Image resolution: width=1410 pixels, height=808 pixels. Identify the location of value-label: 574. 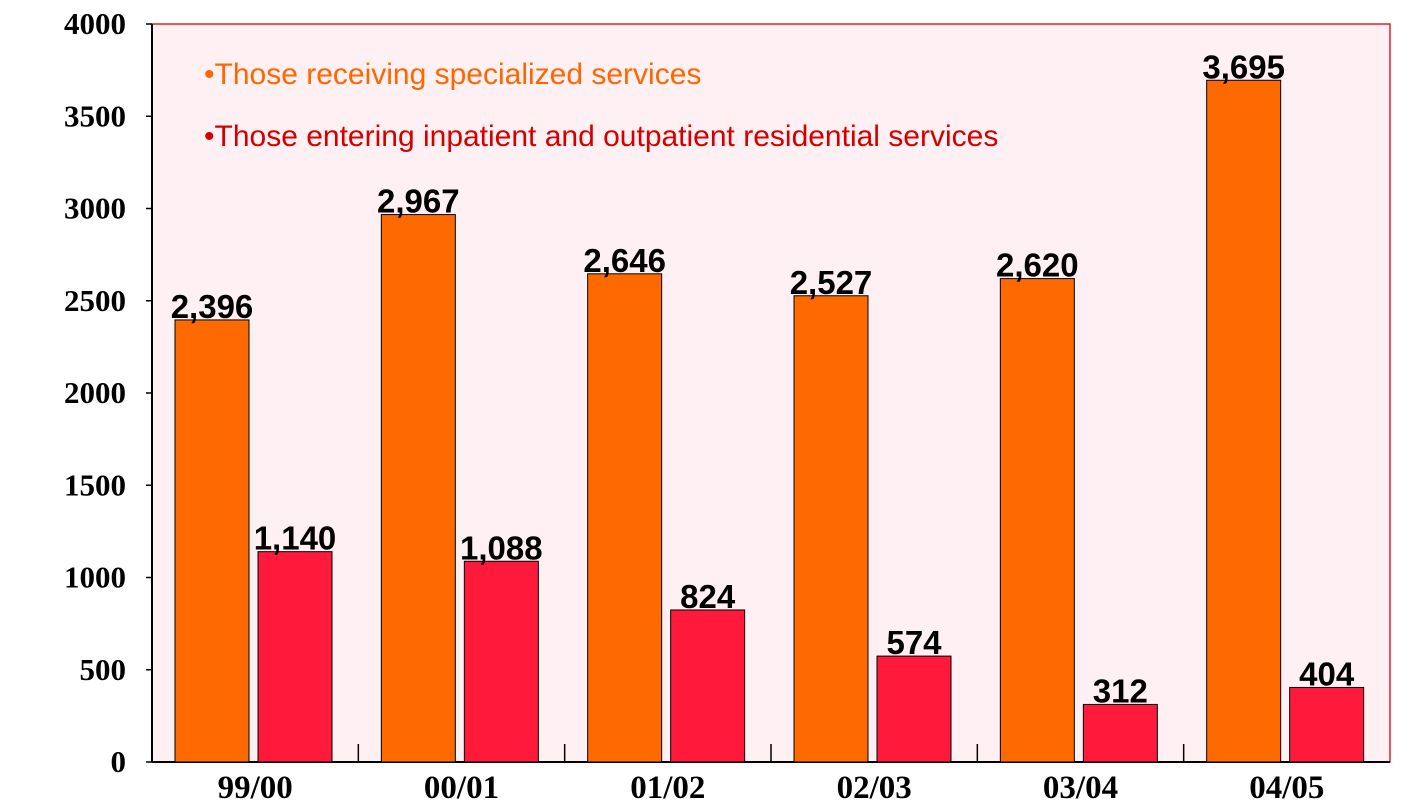
(914, 642).